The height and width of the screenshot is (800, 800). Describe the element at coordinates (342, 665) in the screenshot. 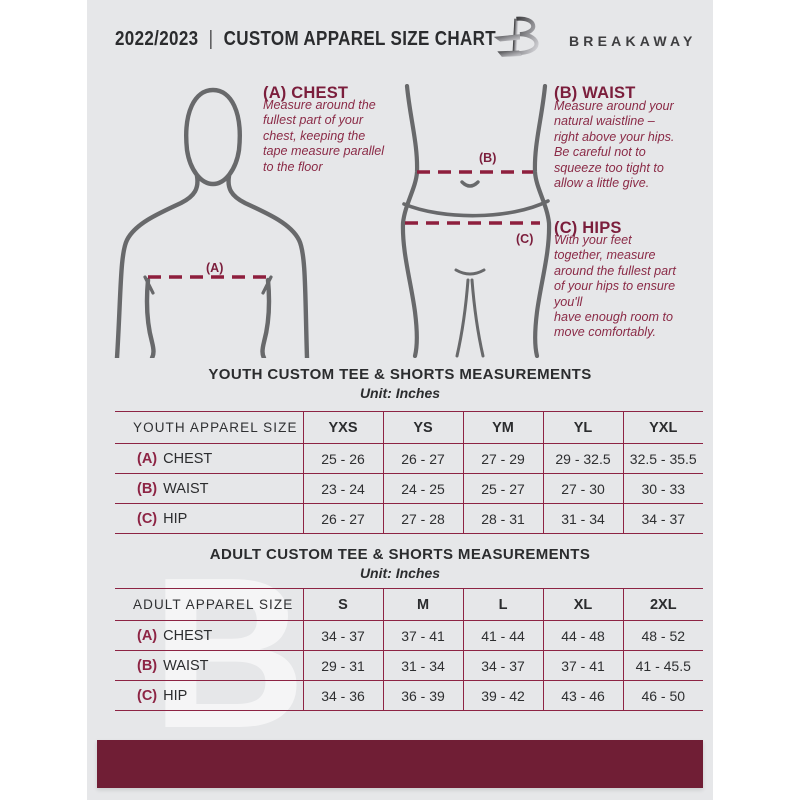

I see `measurement-cell: 29 - 31` at that location.